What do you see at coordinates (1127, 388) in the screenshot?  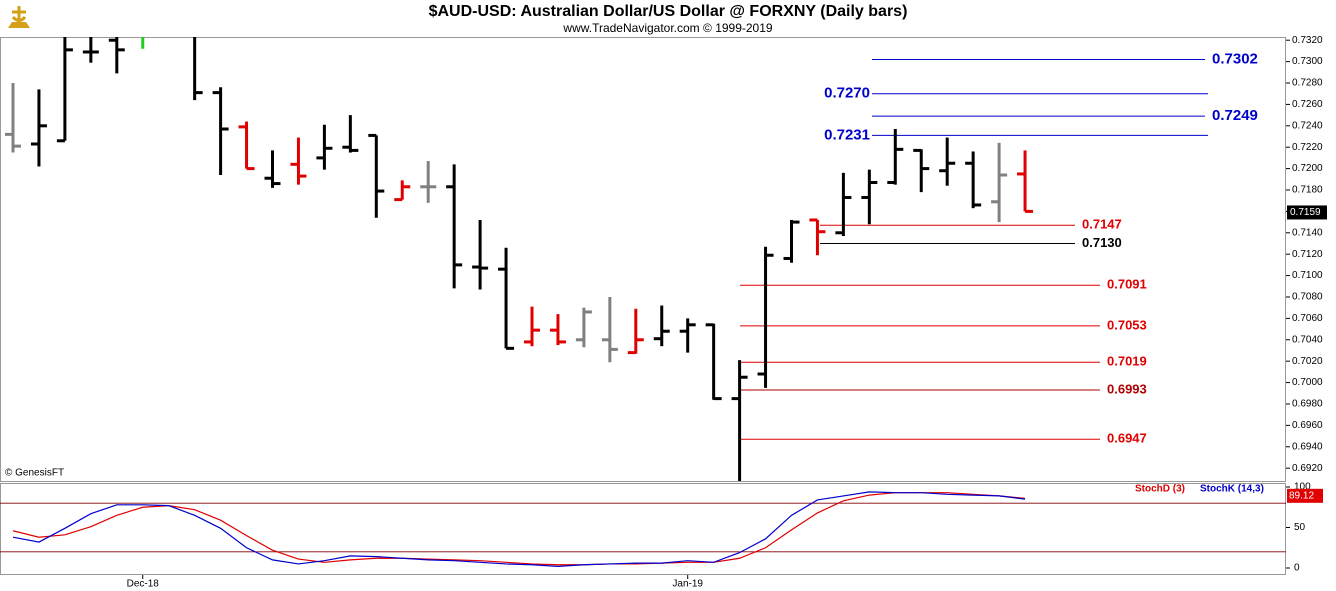 I see `level-label: 0.6993` at bounding box center [1127, 388].